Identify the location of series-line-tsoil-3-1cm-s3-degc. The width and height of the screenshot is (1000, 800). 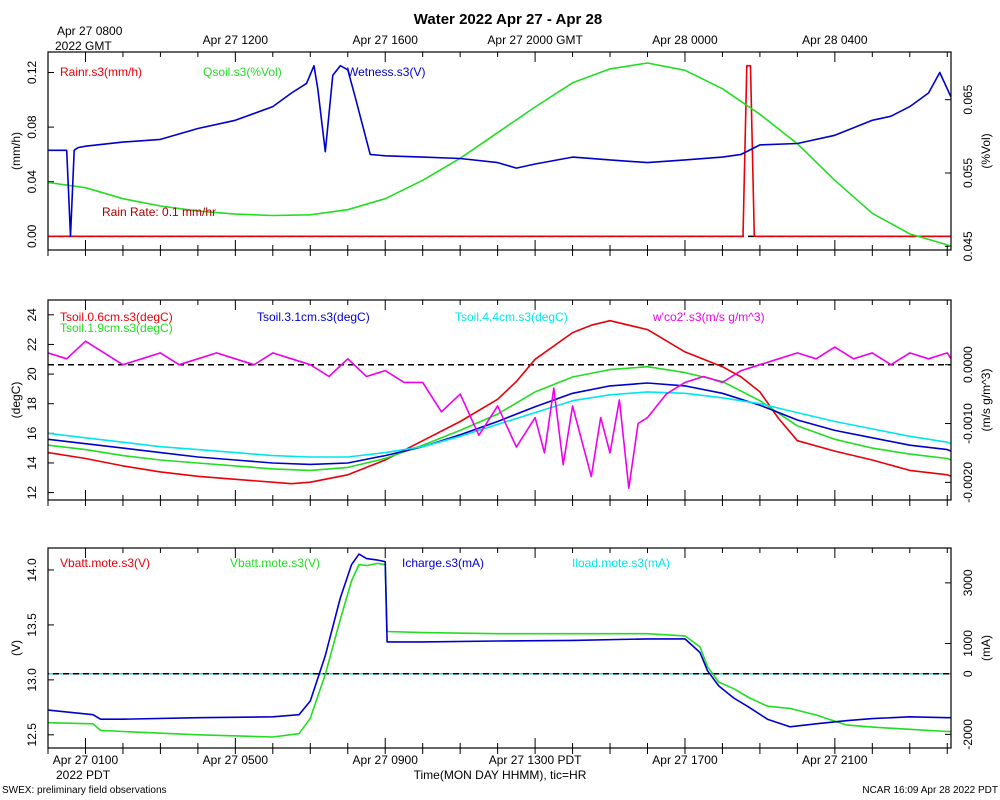
(499, 424).